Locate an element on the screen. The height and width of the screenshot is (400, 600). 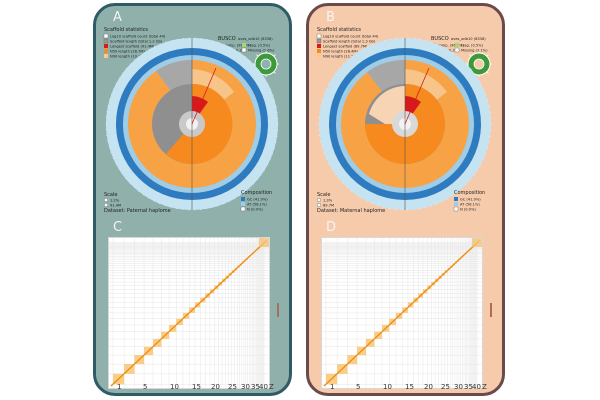
svg-text: 89.7M is located at coordinates (328, 206).